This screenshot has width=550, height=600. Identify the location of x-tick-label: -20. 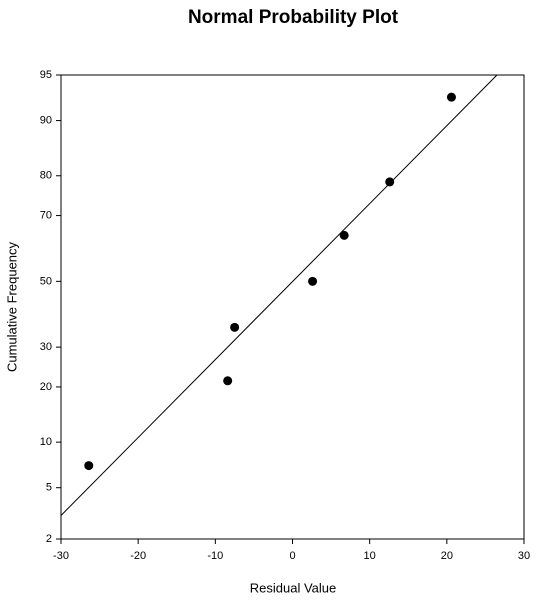
(138, 556).